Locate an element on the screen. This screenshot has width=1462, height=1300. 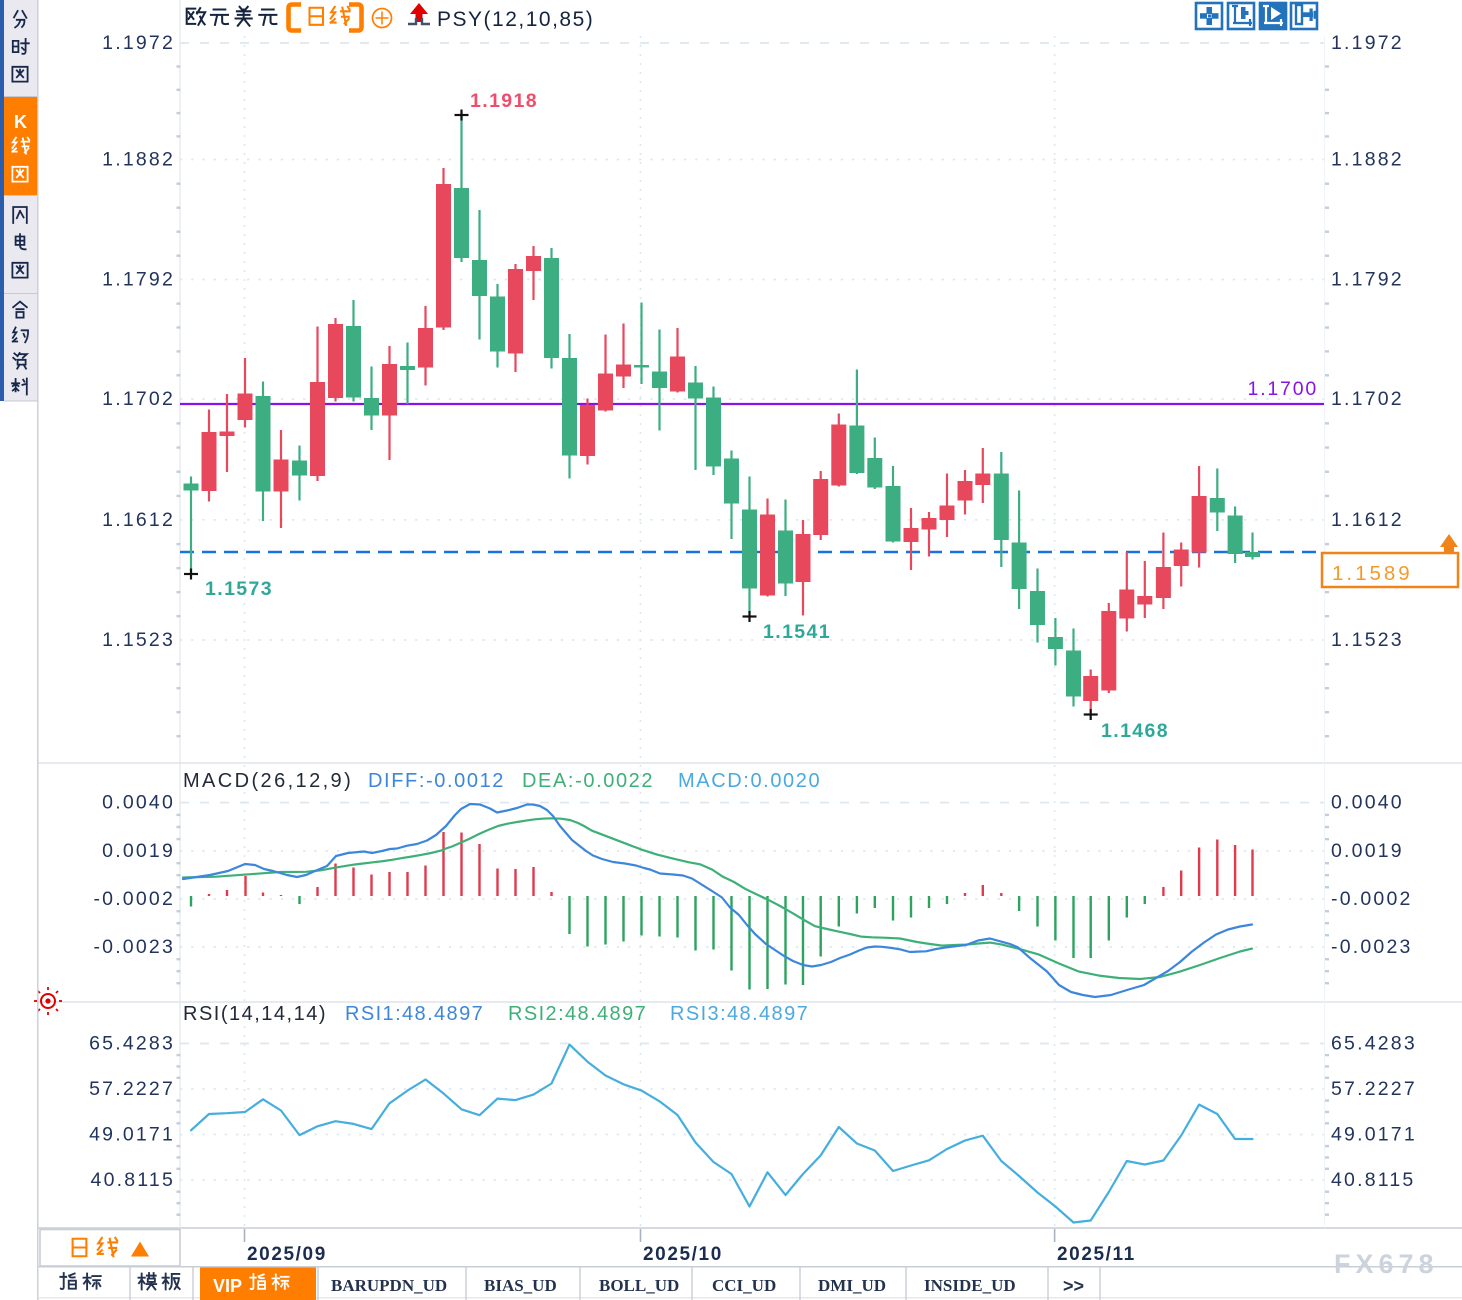
svg-text: BARUPDN_UD is located at coordinates (389, 1285).